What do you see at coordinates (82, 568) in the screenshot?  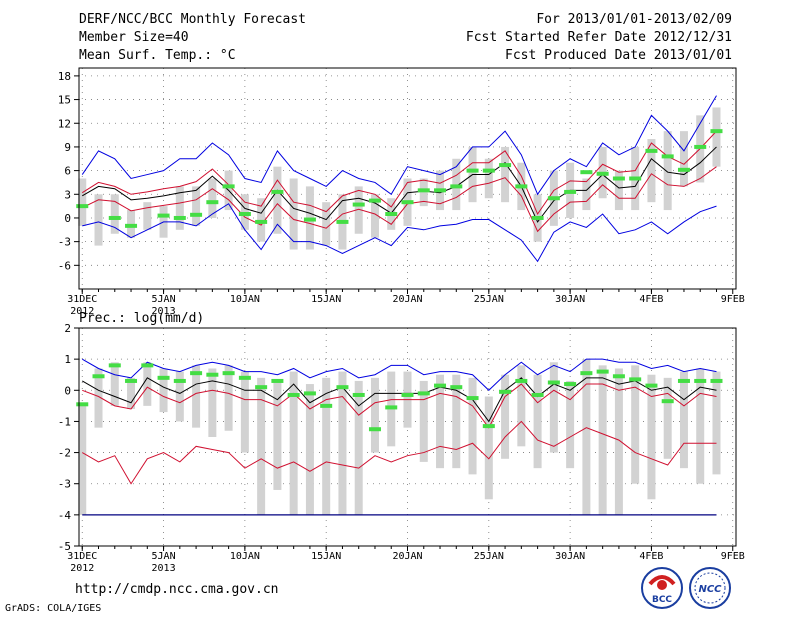 I see `prec-xtick-sublabel: 2012` at bounding box center [82, 568].